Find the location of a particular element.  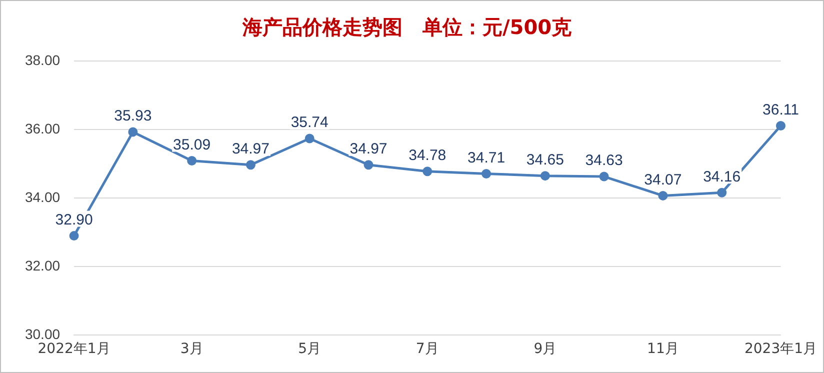

x-tick-label: 2023年1月 is located at coordinates (781, 349).